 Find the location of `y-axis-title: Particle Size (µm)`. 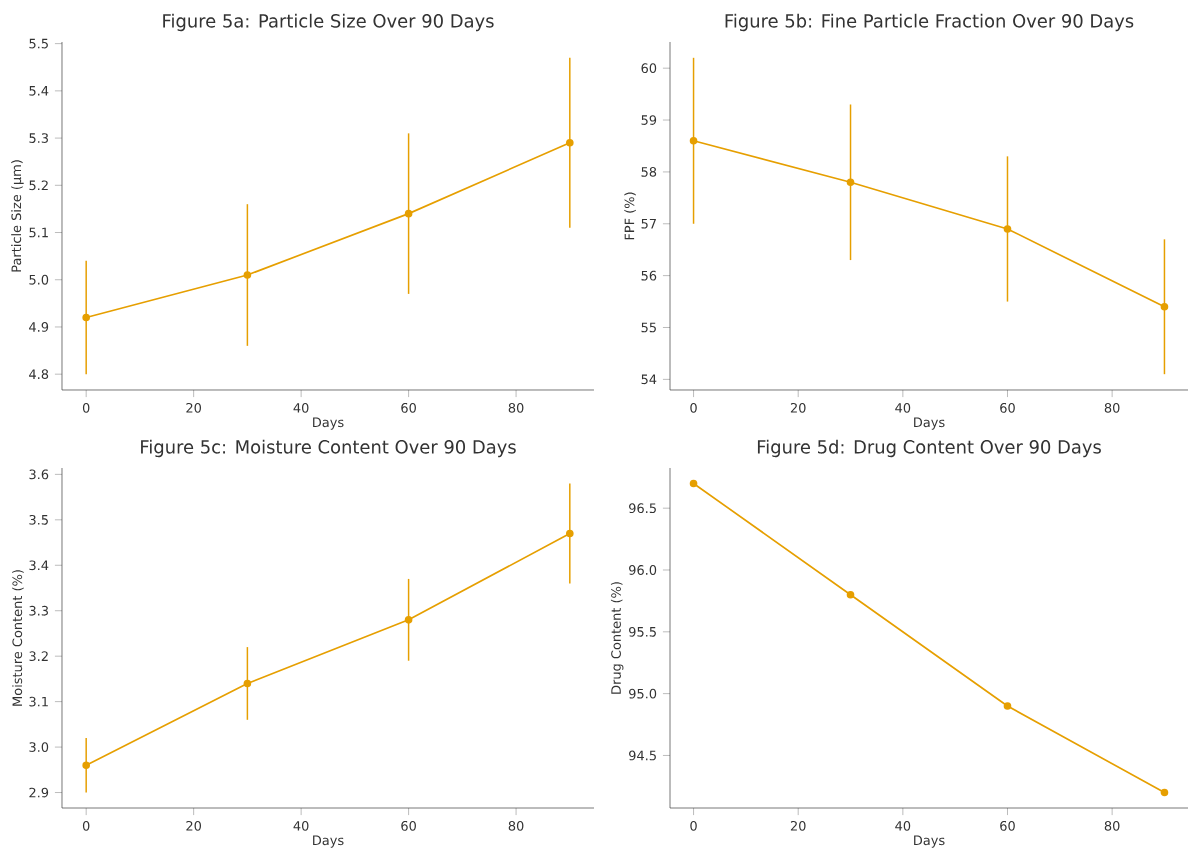

y-axis-title: Particle Size (µm) is located at coordinates (17, 216).